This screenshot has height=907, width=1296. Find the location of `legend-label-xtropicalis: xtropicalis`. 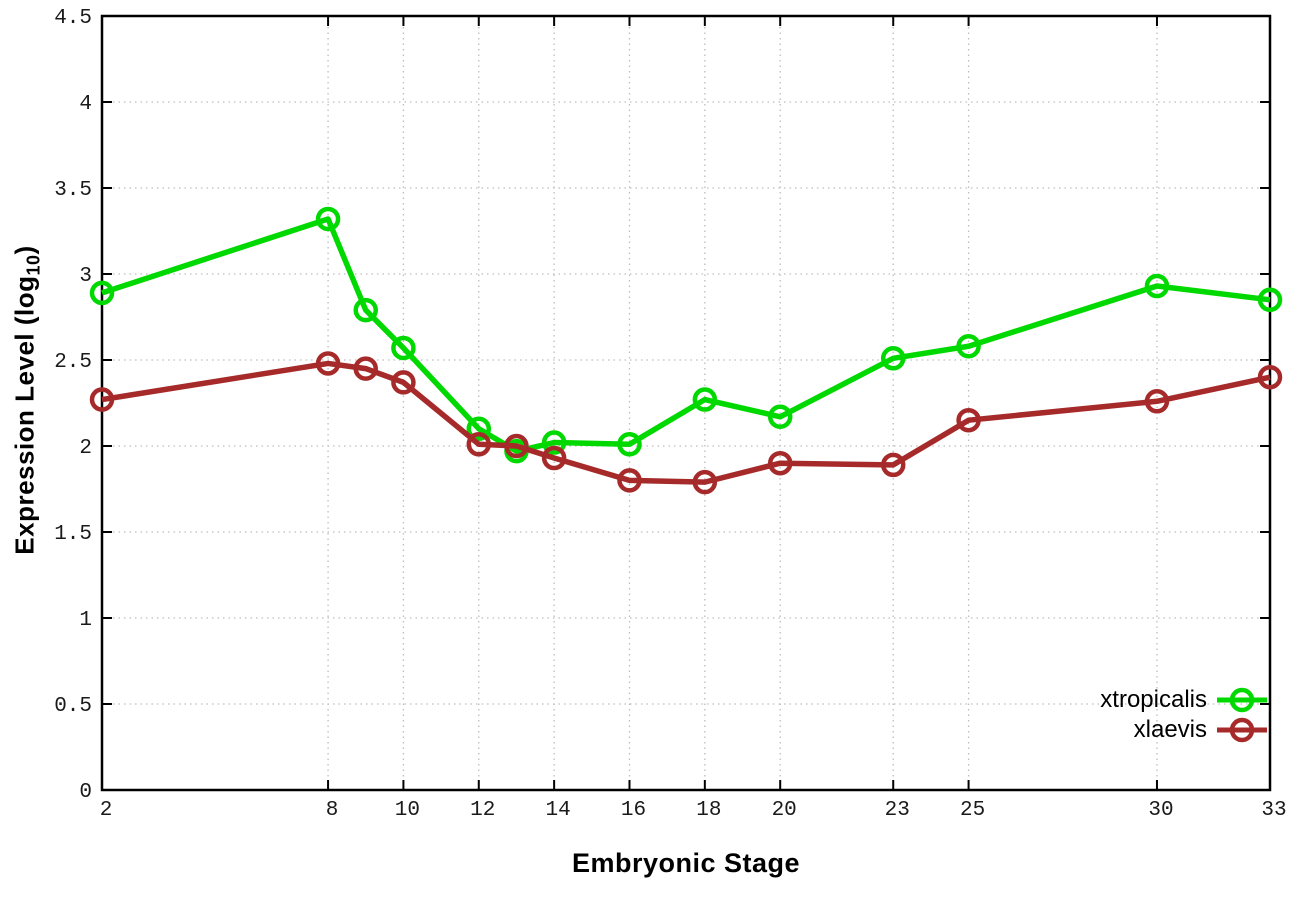

legend-label-xtropicalis: xtropicalis is located at coordinates (1153, 699).